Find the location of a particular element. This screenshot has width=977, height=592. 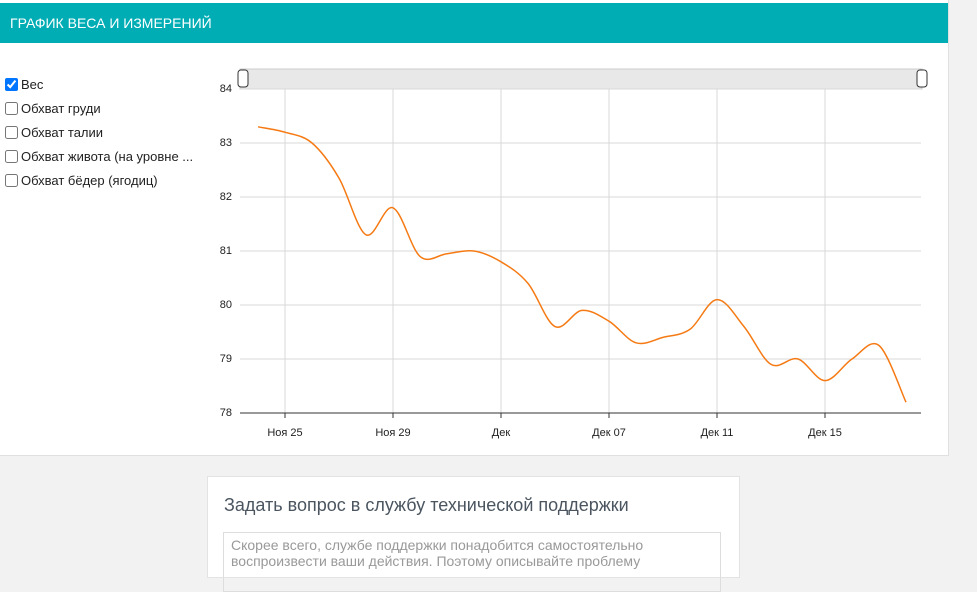

y-tick-label: 79 is located at coordinates (226, 359).